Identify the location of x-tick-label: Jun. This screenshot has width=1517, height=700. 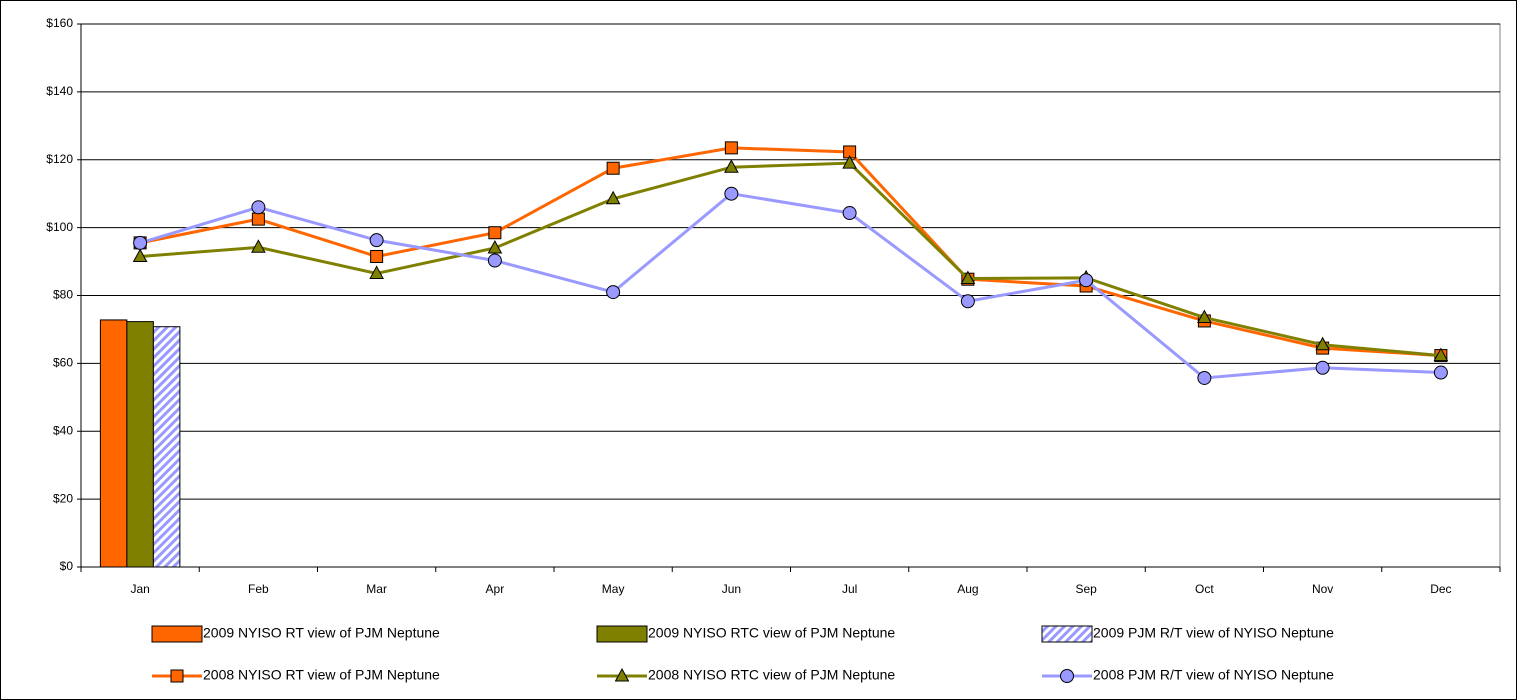
(731, 589).